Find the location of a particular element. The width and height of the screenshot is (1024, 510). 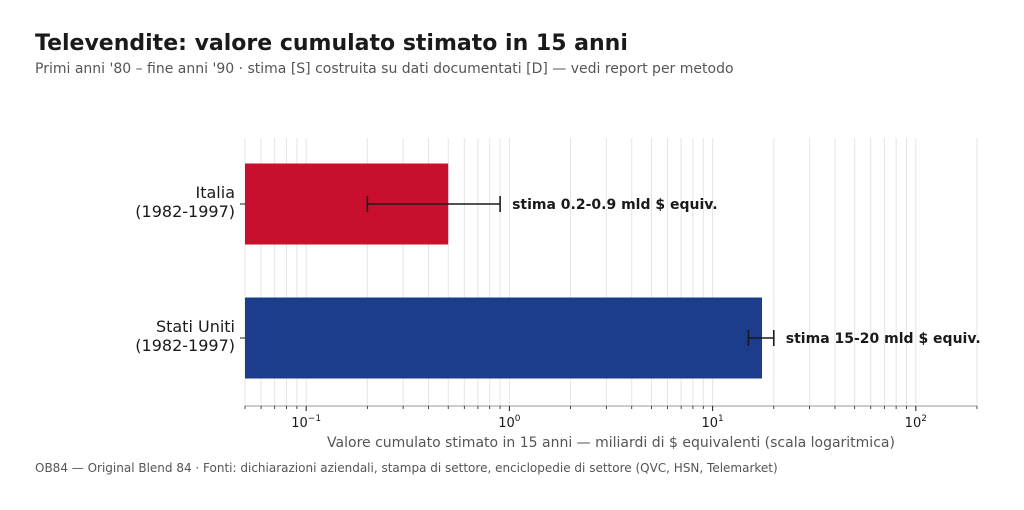

x-tick-label: 10² is located at coordinates (916, 422).